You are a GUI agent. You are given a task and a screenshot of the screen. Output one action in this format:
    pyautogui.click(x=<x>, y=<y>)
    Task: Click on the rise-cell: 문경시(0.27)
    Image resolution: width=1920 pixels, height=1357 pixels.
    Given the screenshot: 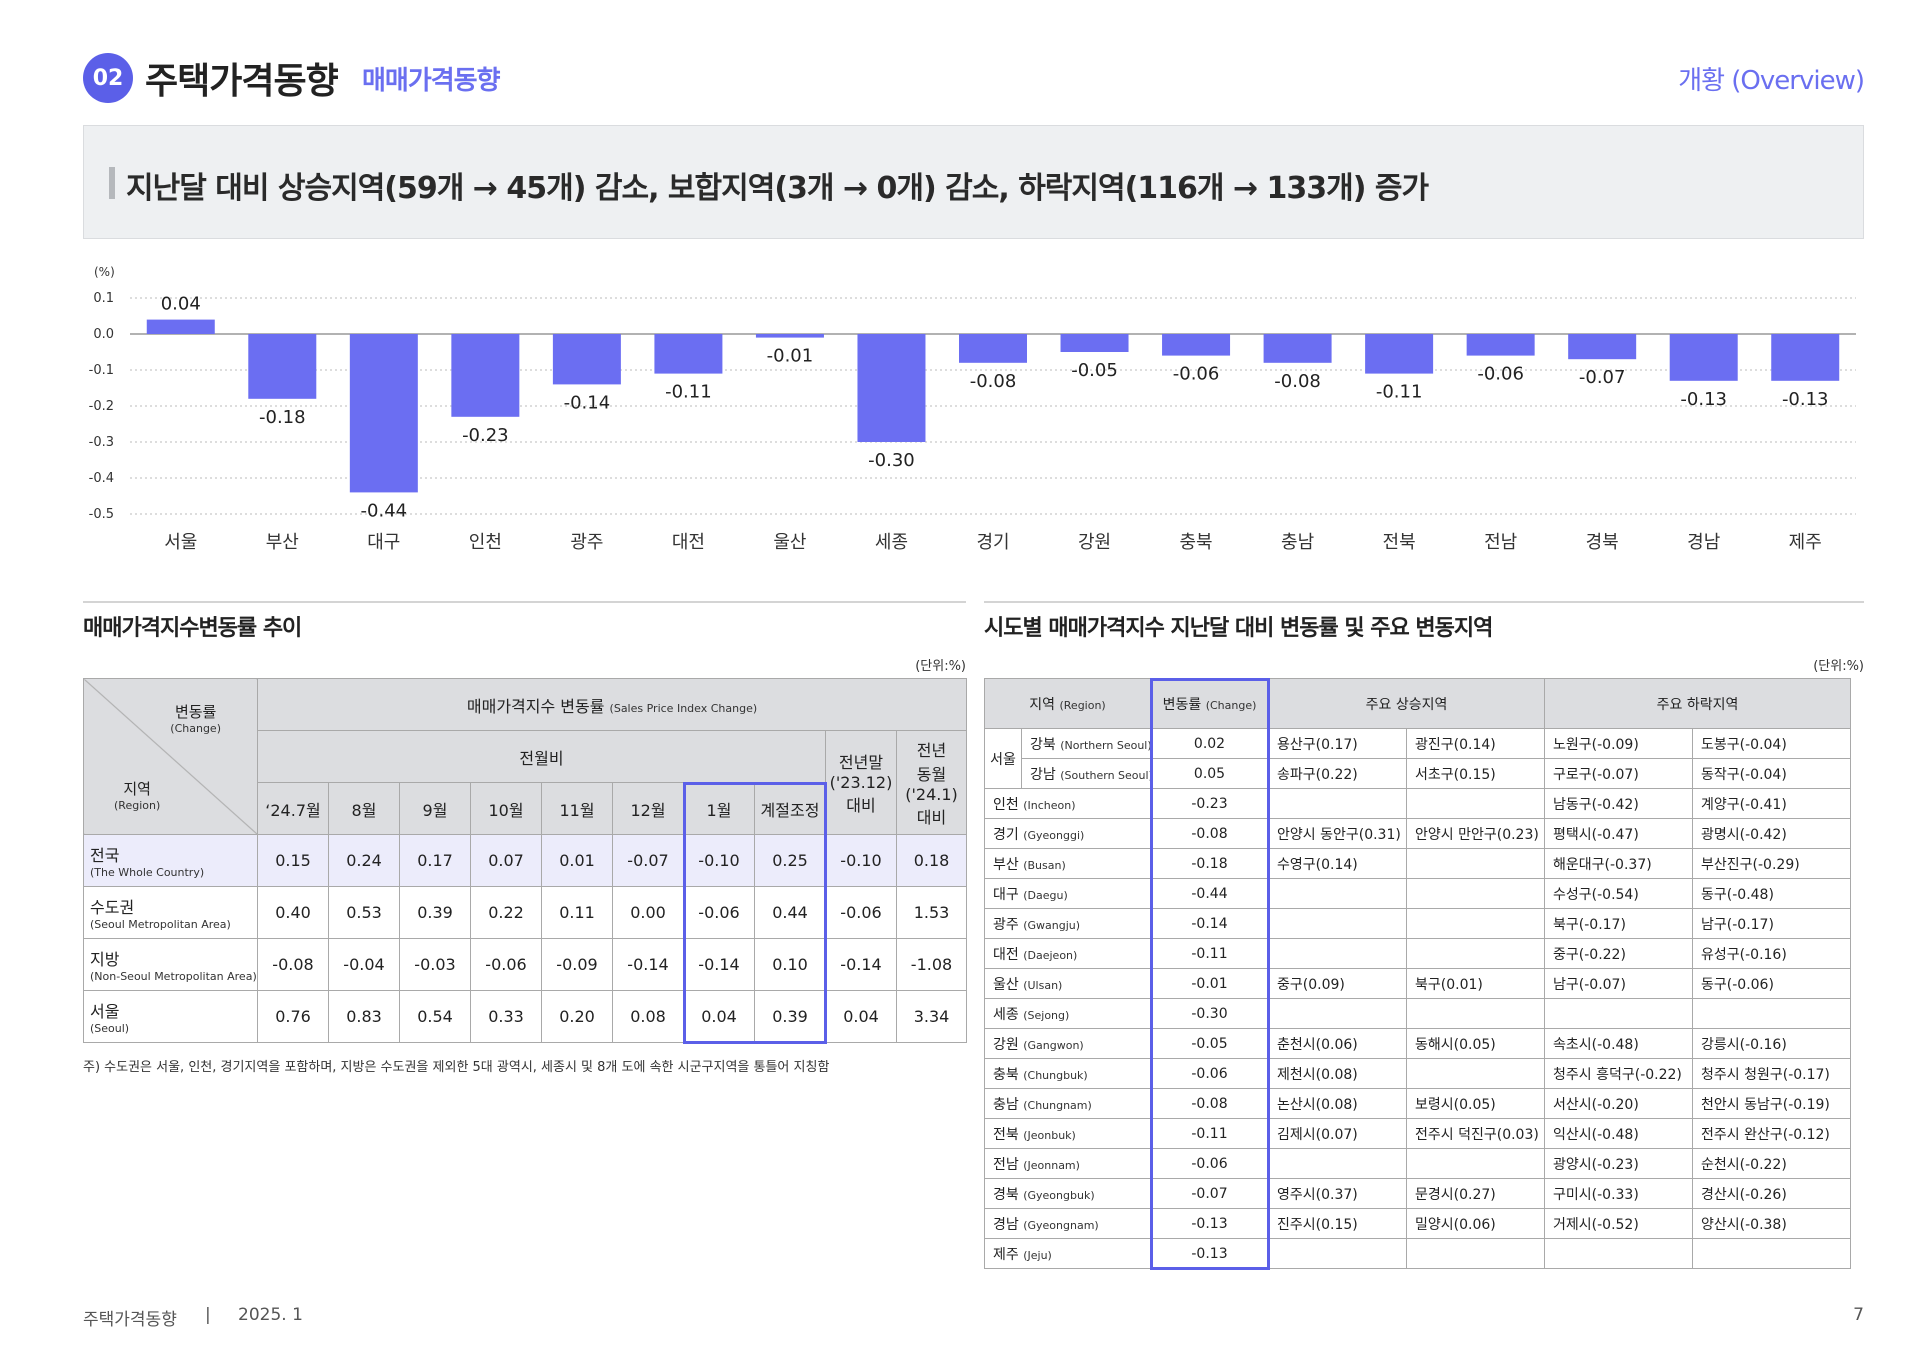 What is the action you would take?
    pyautogui.click(x=1475, y=1193)
    